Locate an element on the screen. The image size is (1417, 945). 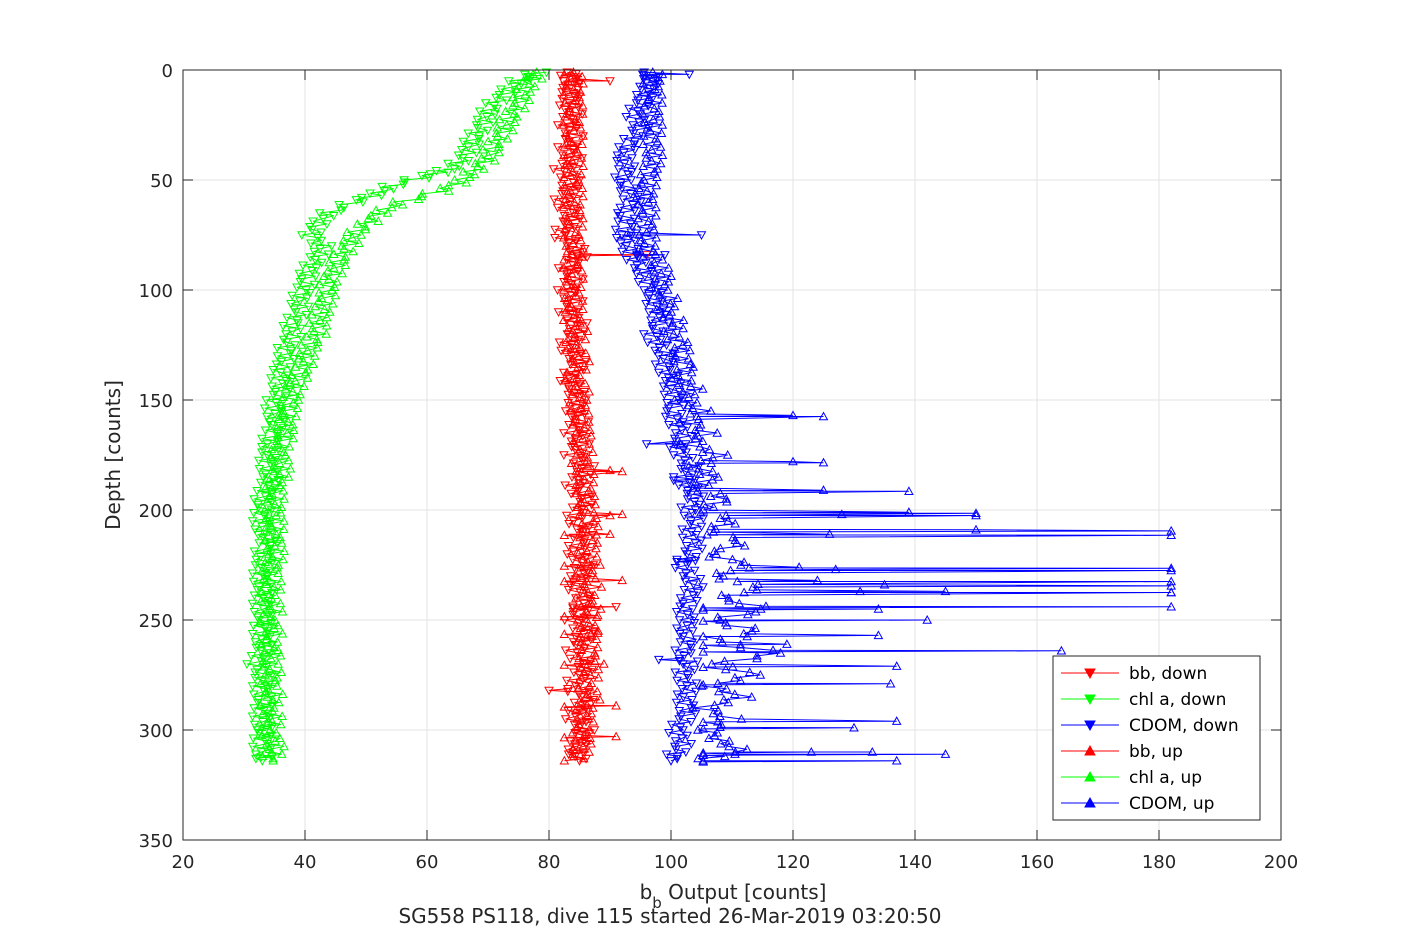
y-tick-label: 350 is located at coordinates (156, 841).